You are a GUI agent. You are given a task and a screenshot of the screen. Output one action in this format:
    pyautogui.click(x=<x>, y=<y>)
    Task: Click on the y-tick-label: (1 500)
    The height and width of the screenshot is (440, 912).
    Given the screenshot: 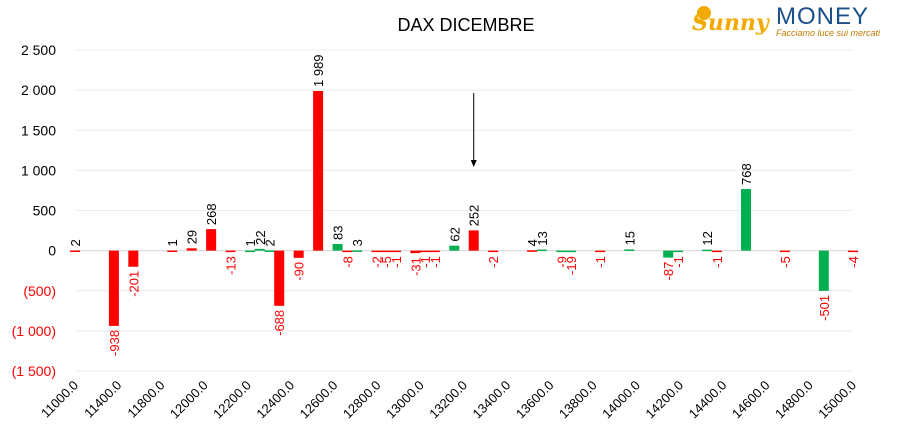 What is the action you would take?
    pyautogui.click(x=34, y=371)
    